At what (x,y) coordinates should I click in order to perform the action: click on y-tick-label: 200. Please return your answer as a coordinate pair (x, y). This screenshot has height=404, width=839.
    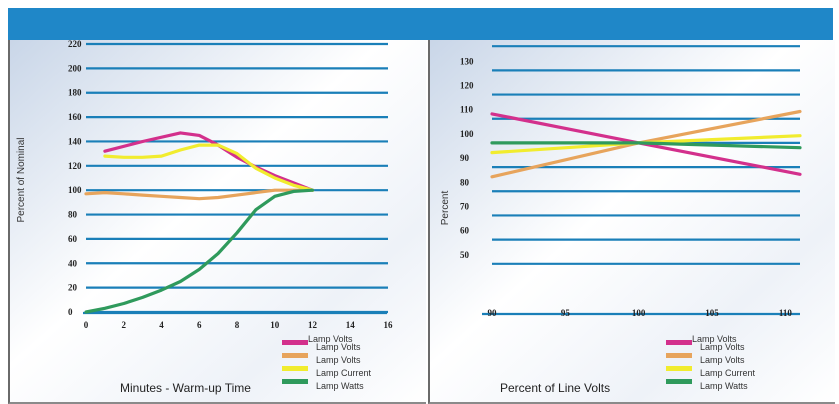
    Looking at the image, I should click on (75, 68).